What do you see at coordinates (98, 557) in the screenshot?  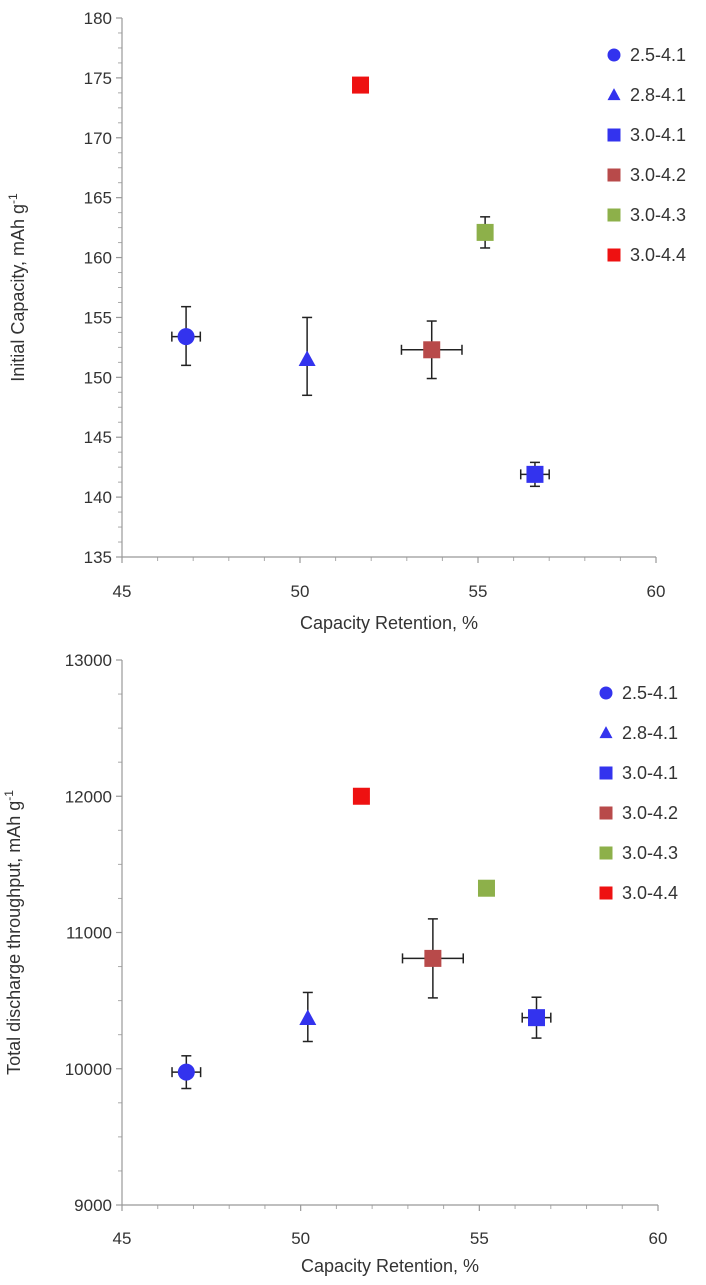 I see `y-tick-label: 135` at bounding box center [98, 557].